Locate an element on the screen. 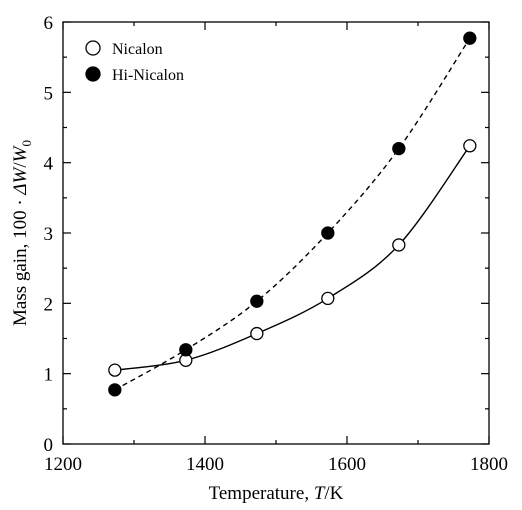 The height and width of the screenshot is (510, 522). y-tick-label: 5 is located at coordinates (49, 93).